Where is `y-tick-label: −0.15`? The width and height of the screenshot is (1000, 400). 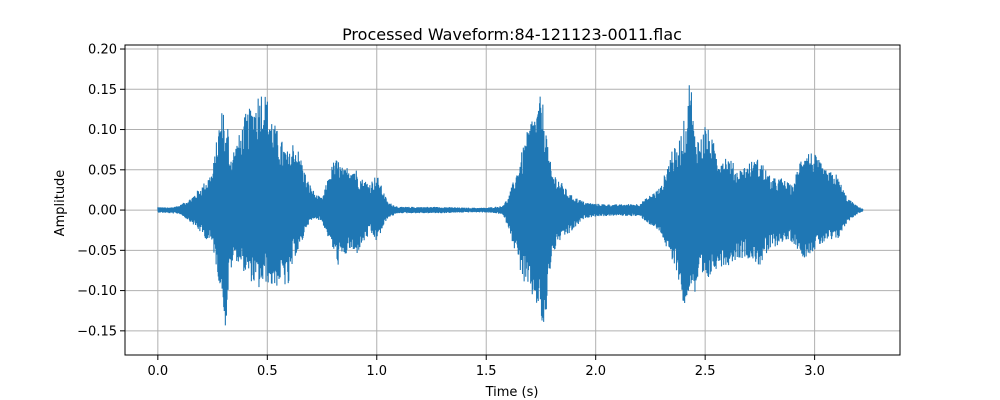
y-tick-label: −0.15 is located at coordinates (97, 331).